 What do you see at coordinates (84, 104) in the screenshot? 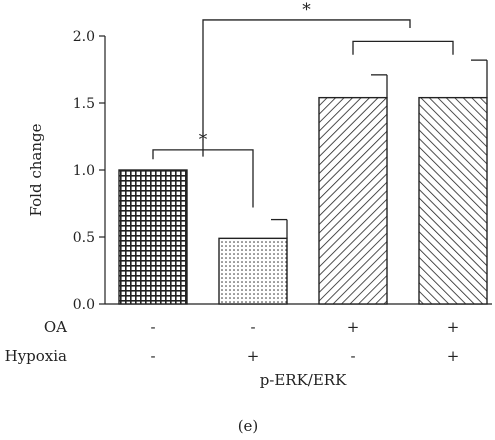
I see `y-tick-label: 1.5` at bounding box center [84, 104].